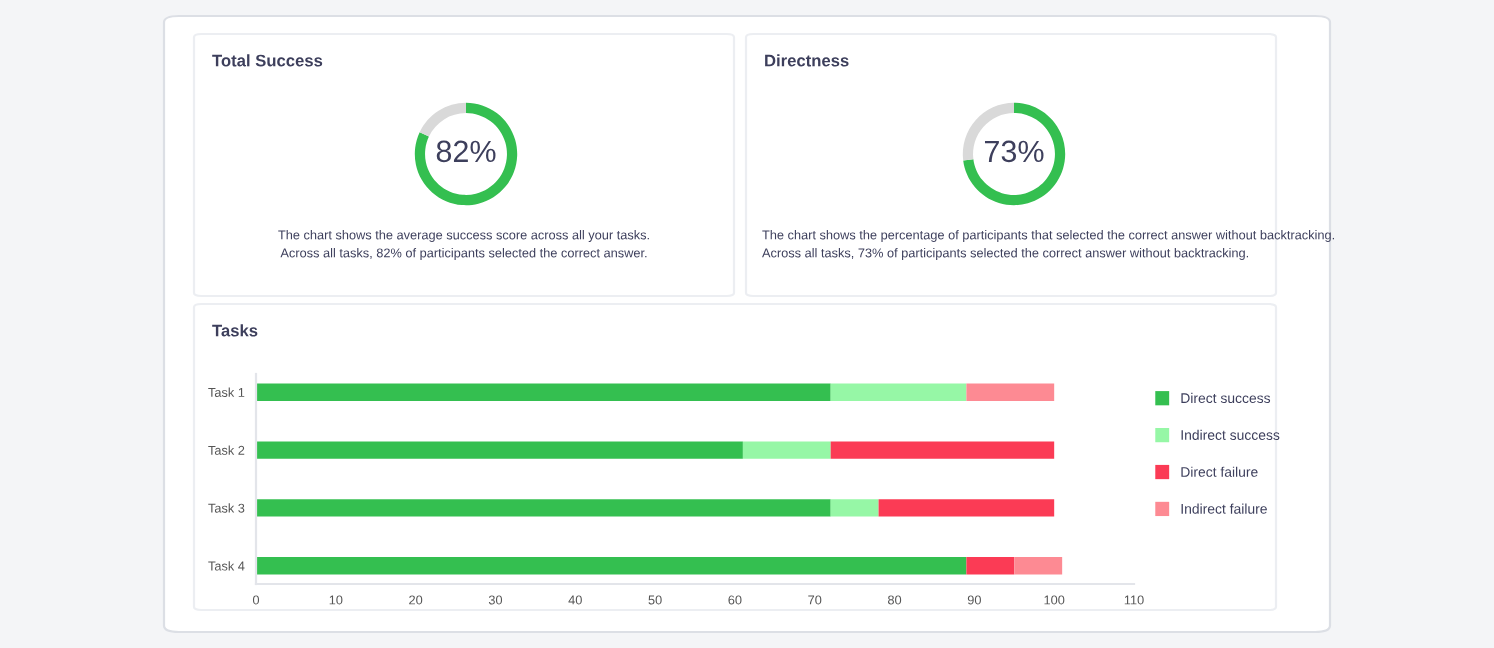 This screenshot has width=1494, height=648. What do you see at coordinates (267, 60) in the screenshot?
I see `text: Total Success` at bounding box center [267, 60].